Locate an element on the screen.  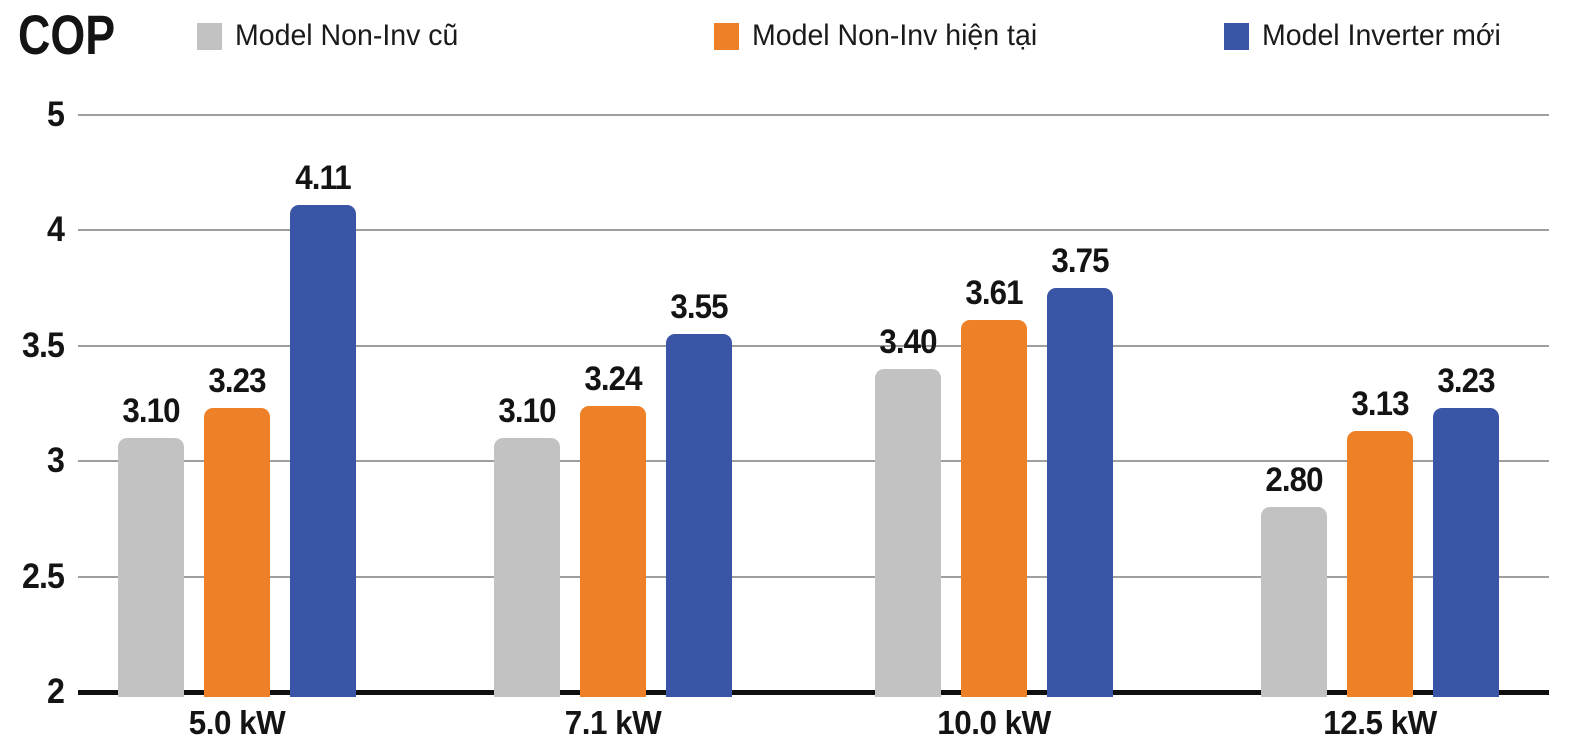
legend-item-inverter-moi: Model Inverter mới is located at coordinates (1368, 36).